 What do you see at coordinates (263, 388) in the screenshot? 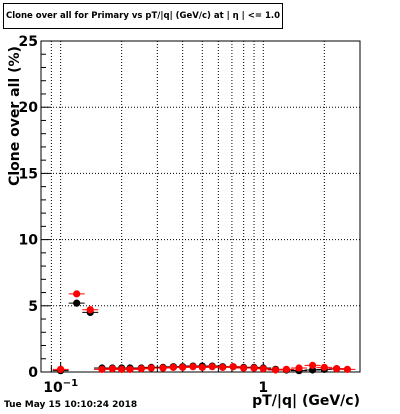
I see `x-tick-label: 1` at bounding box center [263, 388].